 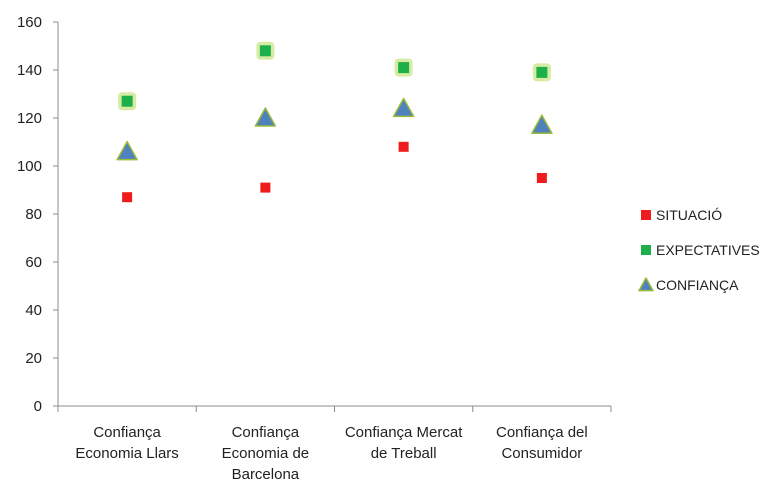 I want to click on x-category-label-line: Economia de, so click(x=266, y=453).